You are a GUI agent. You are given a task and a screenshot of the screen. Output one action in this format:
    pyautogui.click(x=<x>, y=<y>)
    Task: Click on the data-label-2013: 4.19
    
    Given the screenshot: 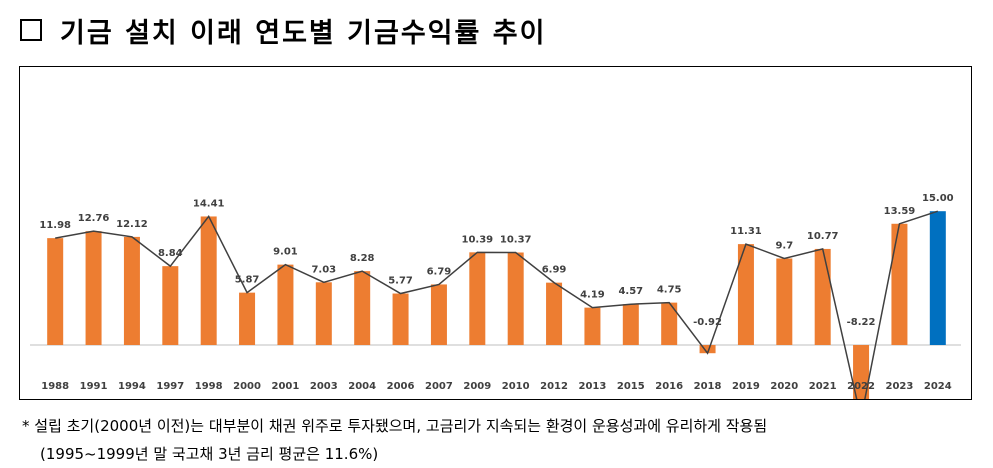 What is the action you would take?
    pyautogui.click(x=592, y=295)
    